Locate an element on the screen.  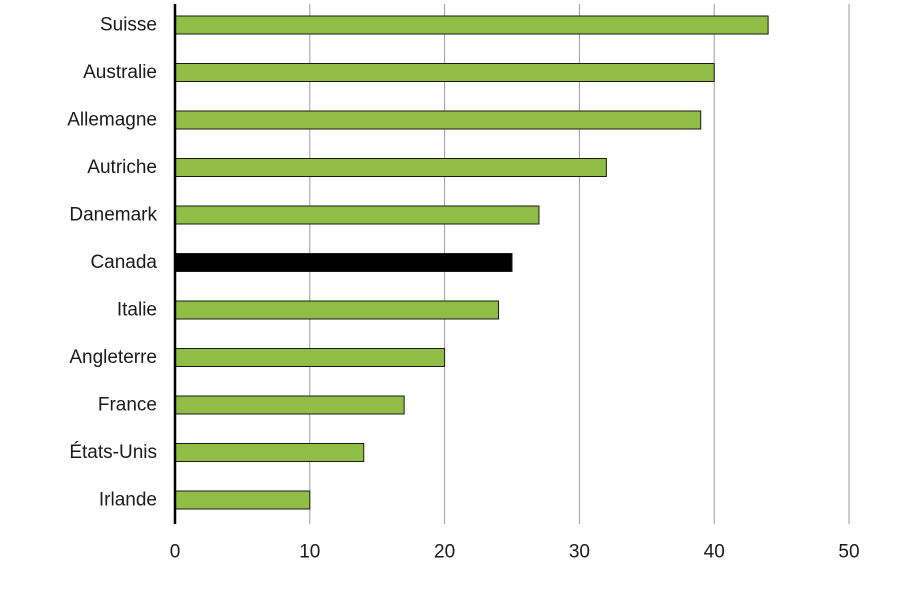
x-tick-label-30: 30 is located at coordinates (579, 552).